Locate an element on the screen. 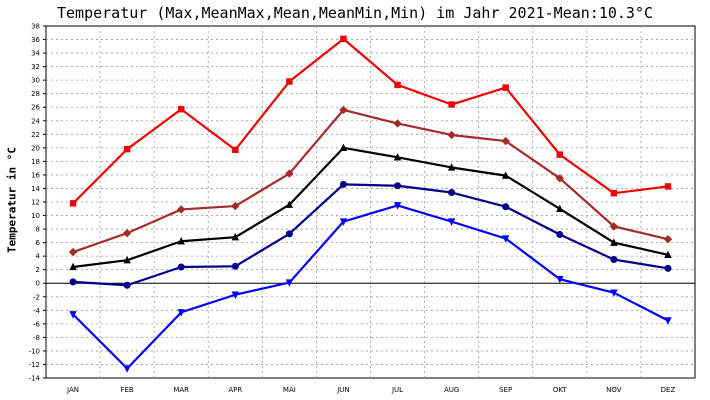 The height and width of the screenshot is (400, 710). y-tick-label: -4 is located at coordinates (37, 311).